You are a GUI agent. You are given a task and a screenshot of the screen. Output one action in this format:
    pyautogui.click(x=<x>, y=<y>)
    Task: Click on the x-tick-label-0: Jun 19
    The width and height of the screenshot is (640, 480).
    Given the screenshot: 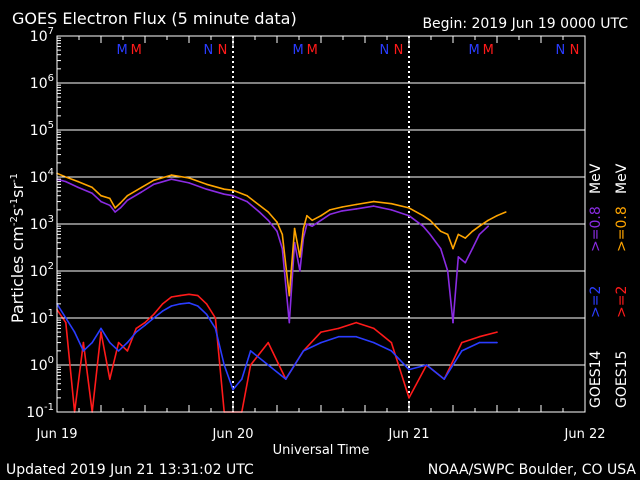 What is the action you would take?
    pyautogui.click(x=57, y=434)
    